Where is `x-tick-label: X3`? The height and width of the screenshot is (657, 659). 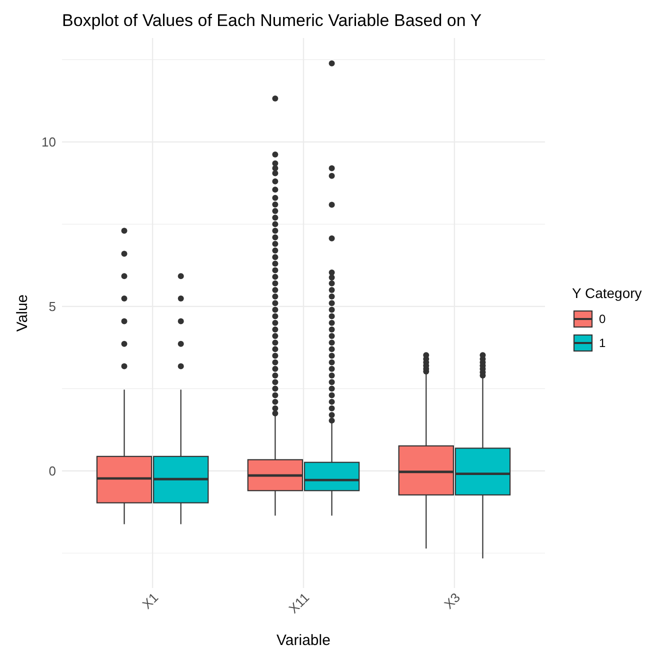 x-tick-label: X3 is located at coordinates (452, 601).